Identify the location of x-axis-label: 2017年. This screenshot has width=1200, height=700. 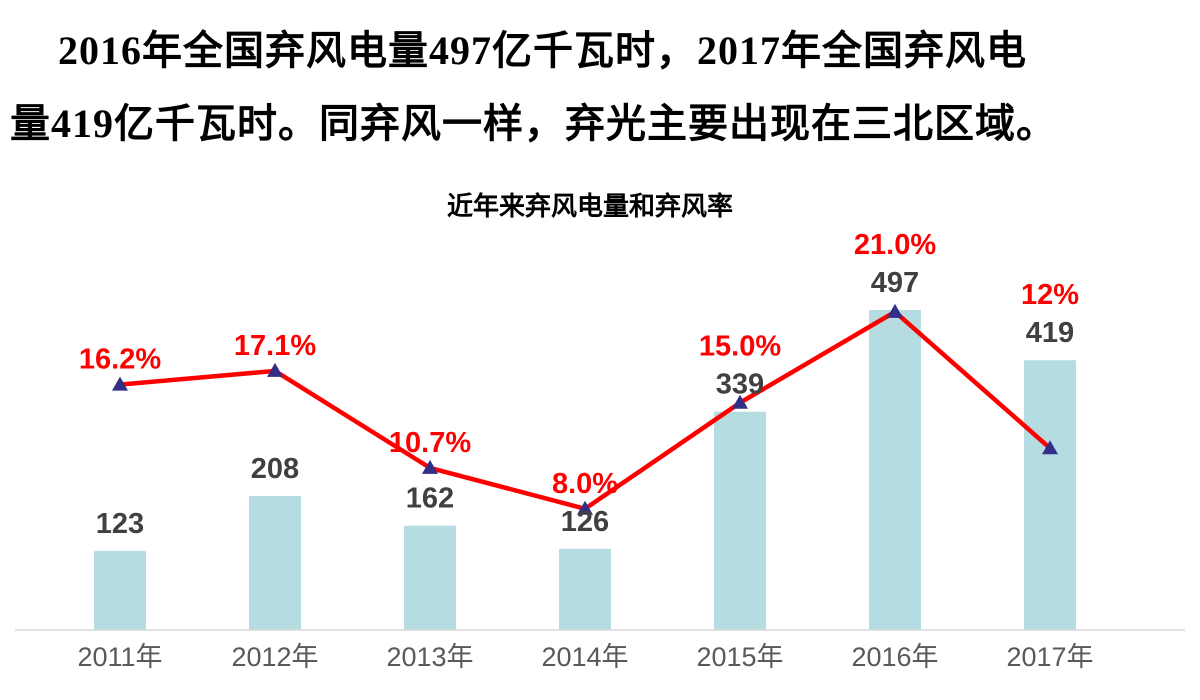
(1049, 657).